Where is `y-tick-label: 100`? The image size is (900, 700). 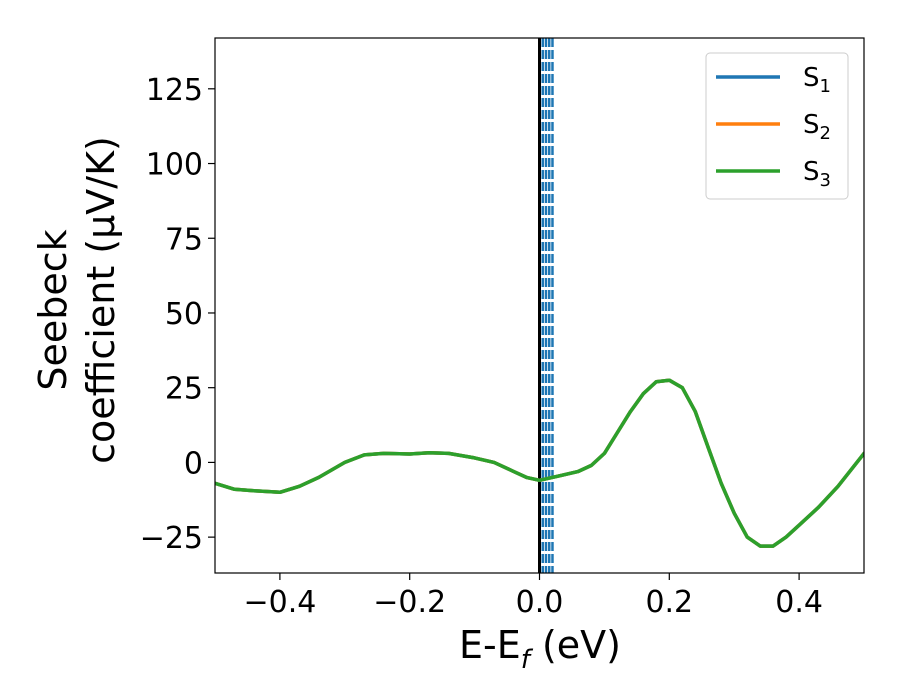 y-tick-label: 100 is located at coordinates (174, 165).